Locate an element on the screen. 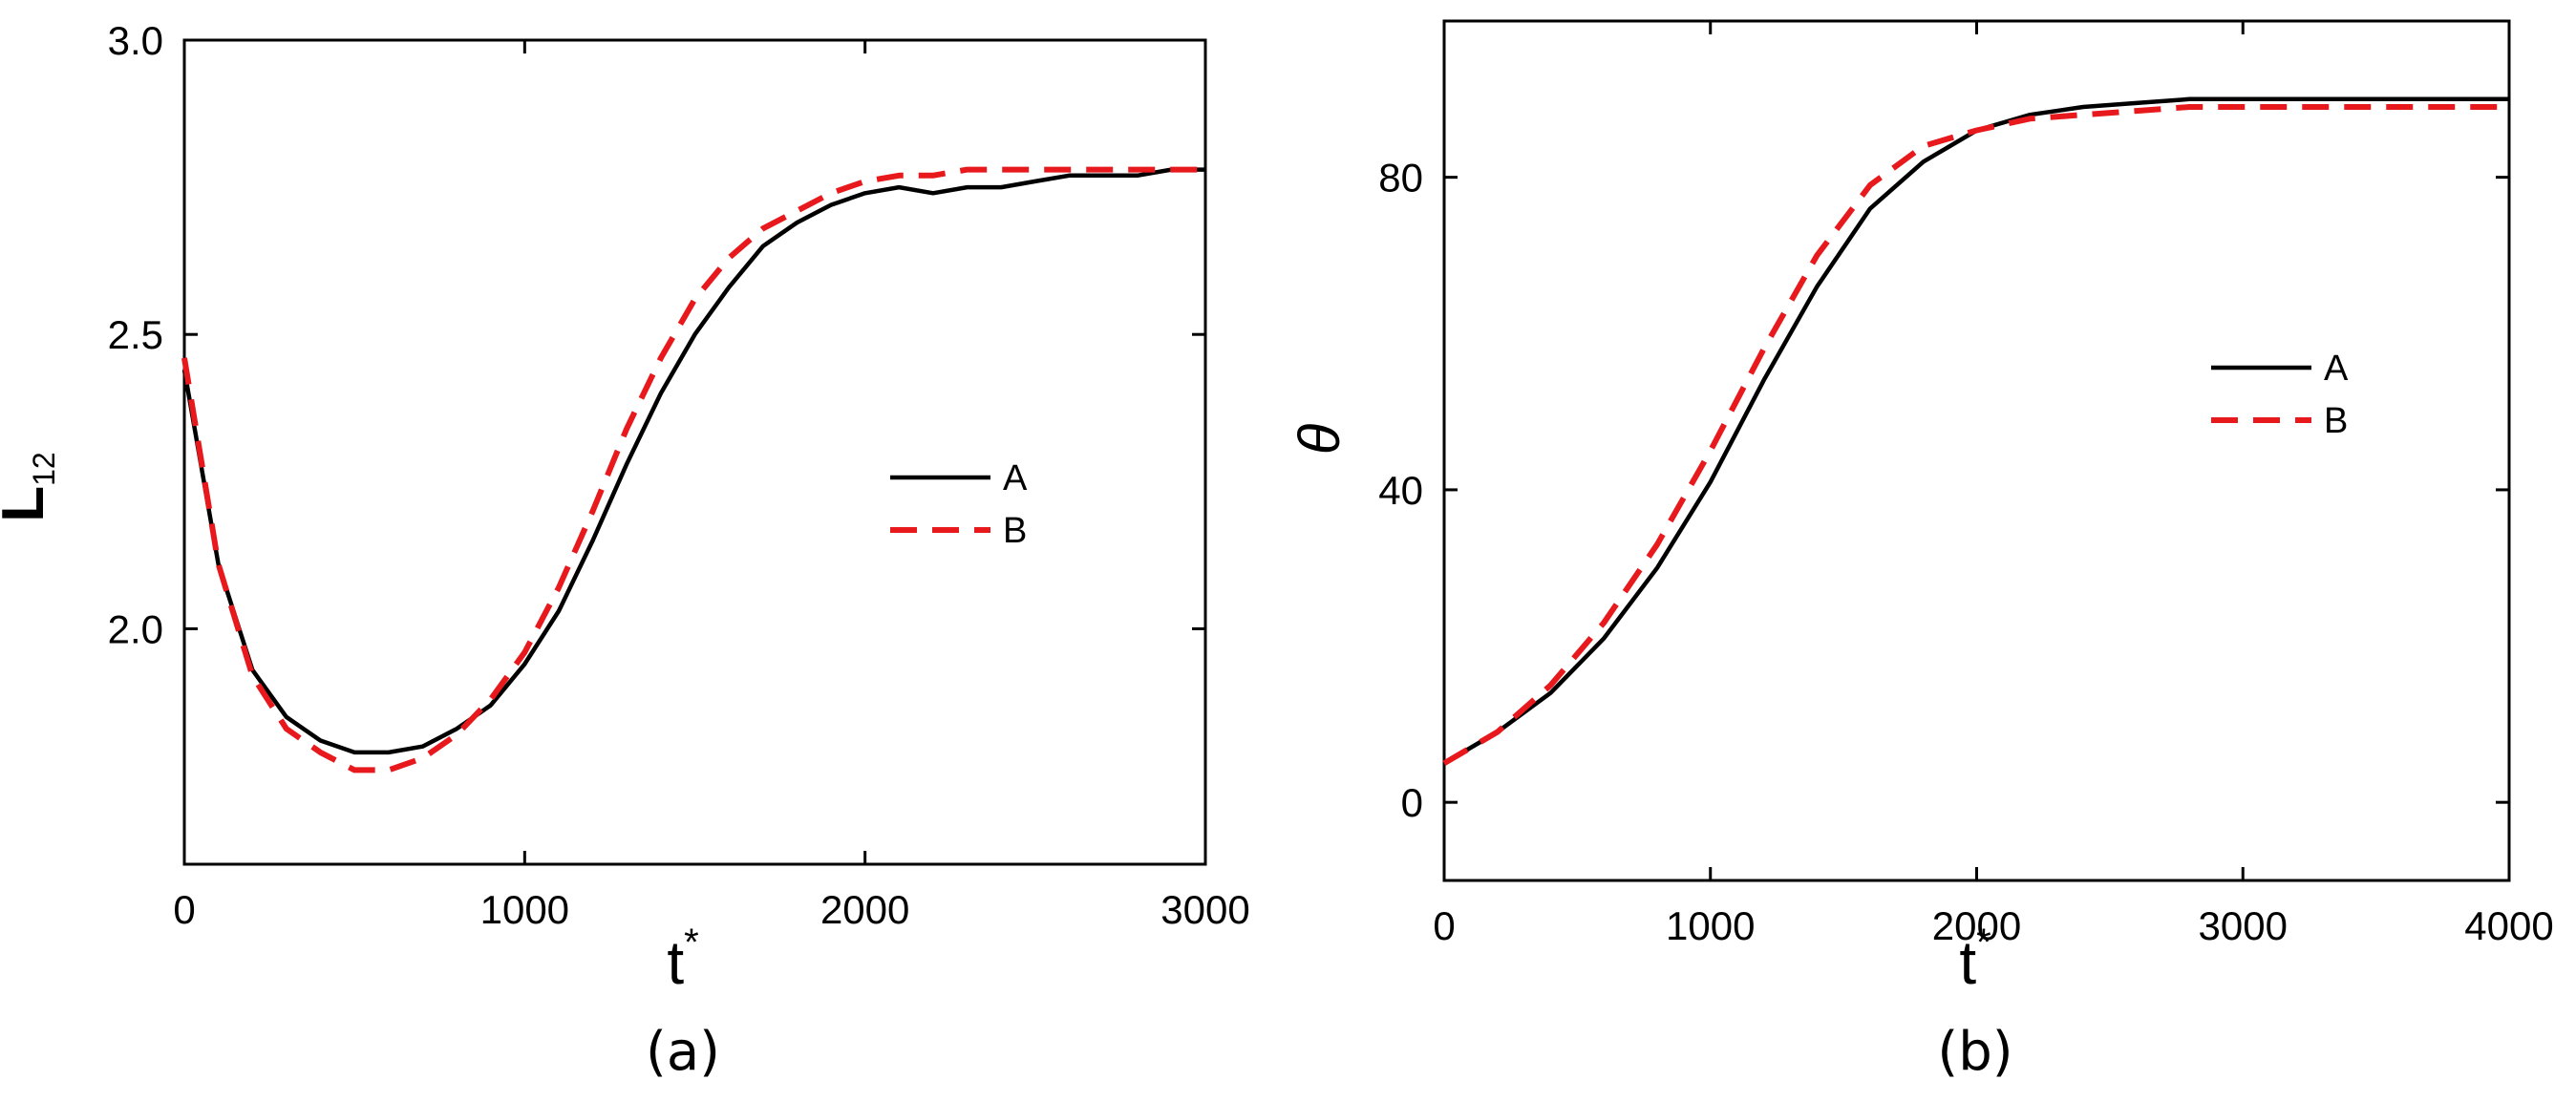  y-axis-label: θ is located at coordinates (1320, 439).